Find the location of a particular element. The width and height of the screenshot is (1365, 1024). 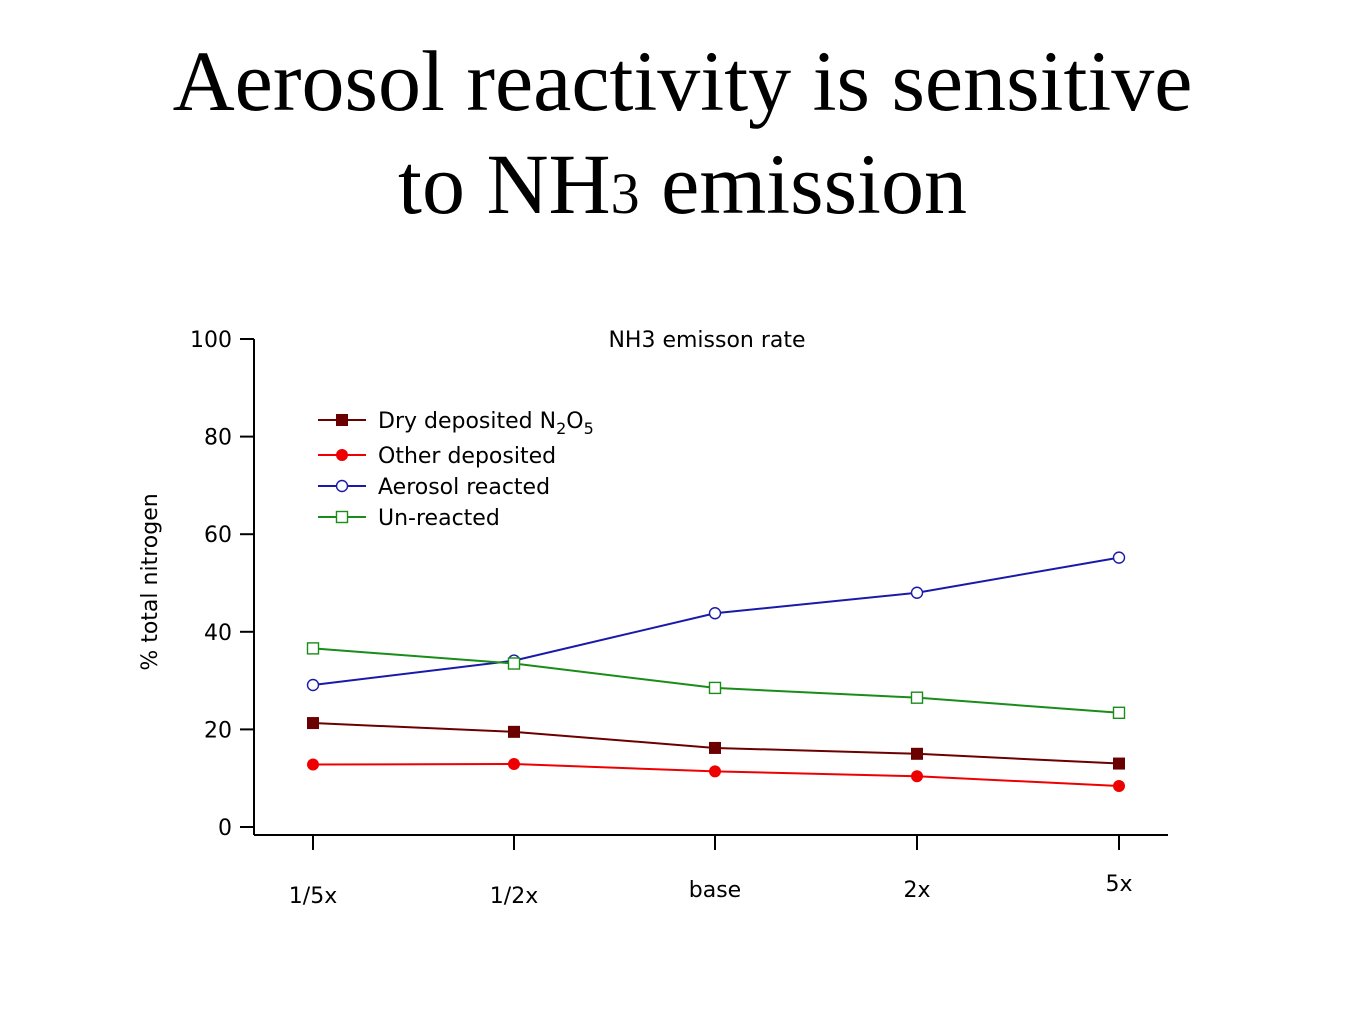

slide-title-prefix: to NH is located at coordinates (504, 184).